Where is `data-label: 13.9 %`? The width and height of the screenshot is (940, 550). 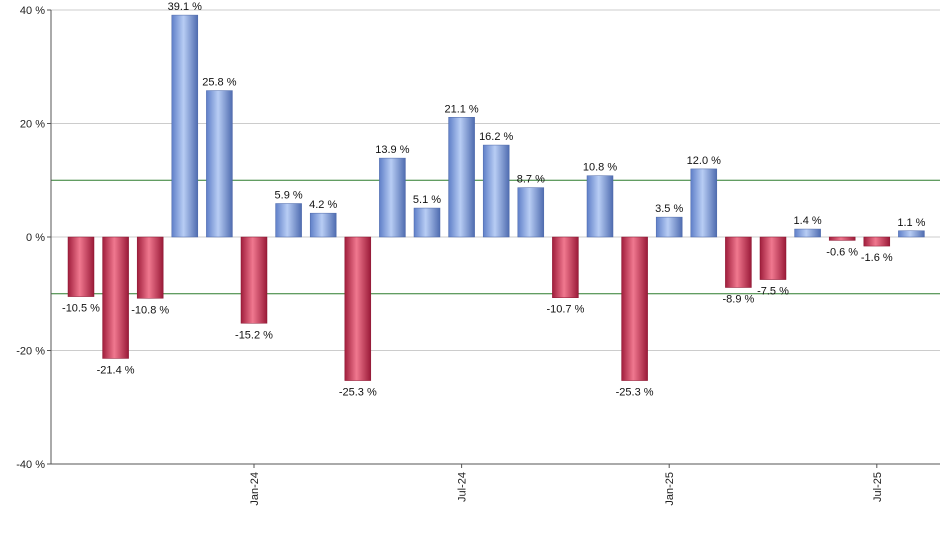 data-label: 13.9 % is located at coordinates (392, 150).